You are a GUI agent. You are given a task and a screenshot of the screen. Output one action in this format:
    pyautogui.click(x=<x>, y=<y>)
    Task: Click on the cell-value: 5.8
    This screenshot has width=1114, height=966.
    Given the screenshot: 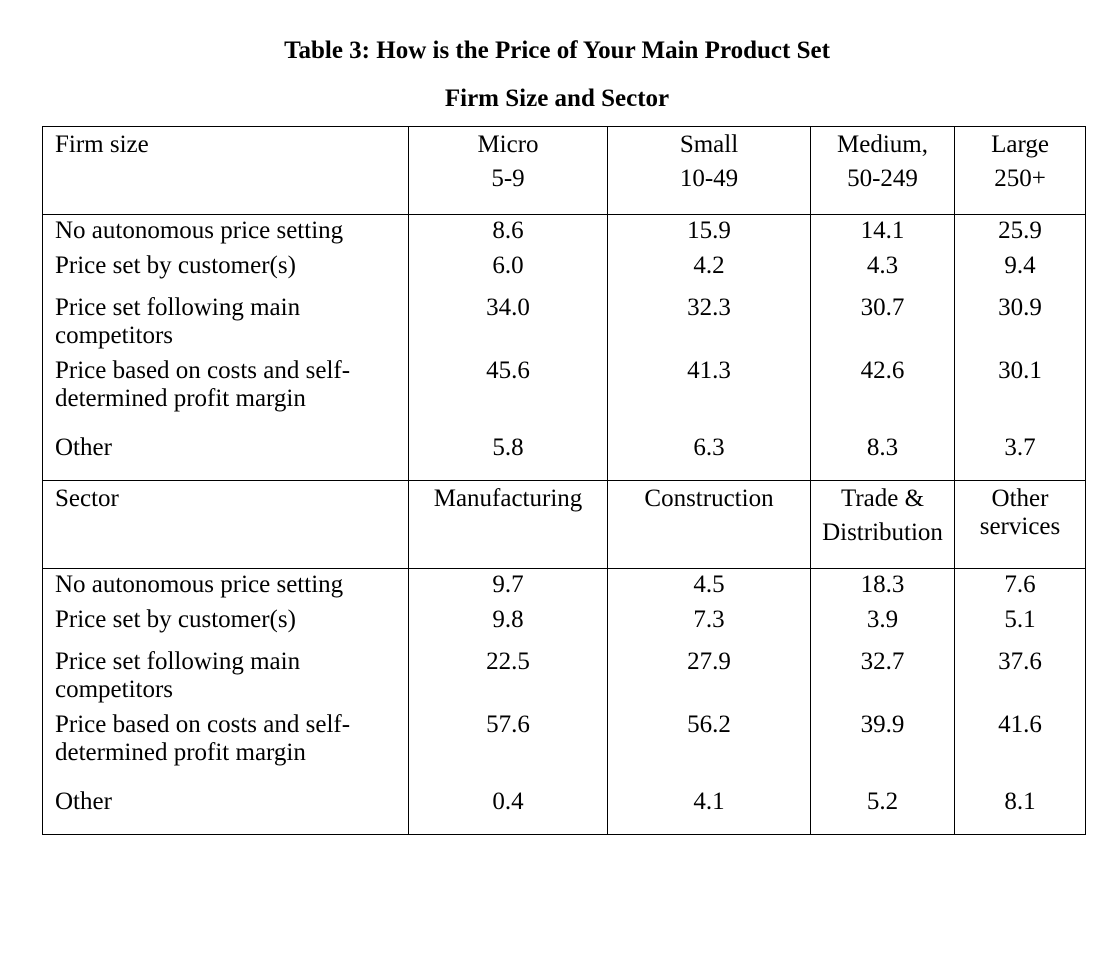 What is the action you would take?
    pyautogui.click(x=508, y=454)
    